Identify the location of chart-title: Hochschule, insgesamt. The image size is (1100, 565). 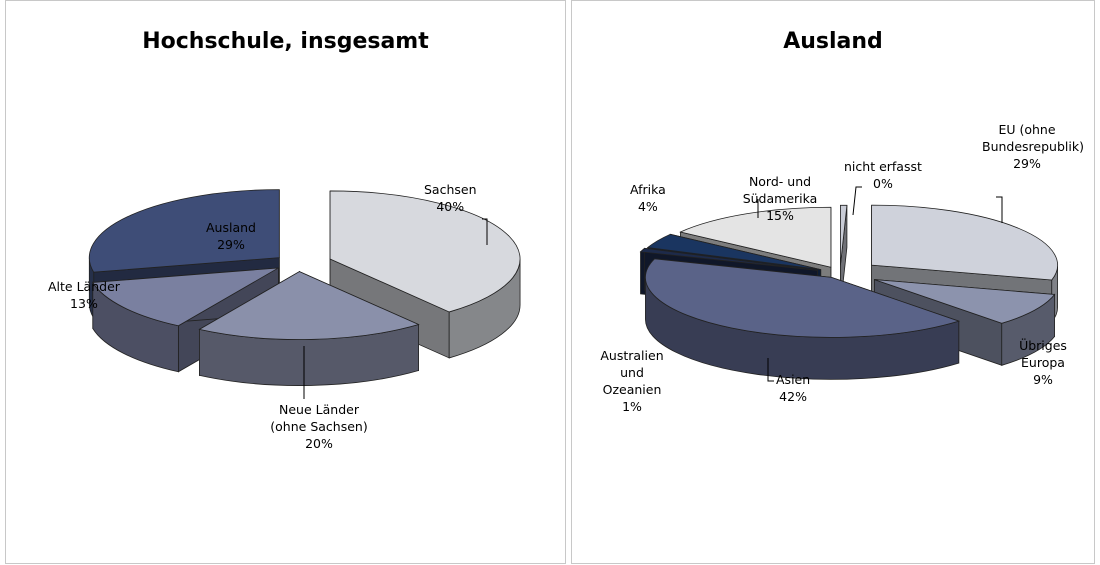
(285, 41).